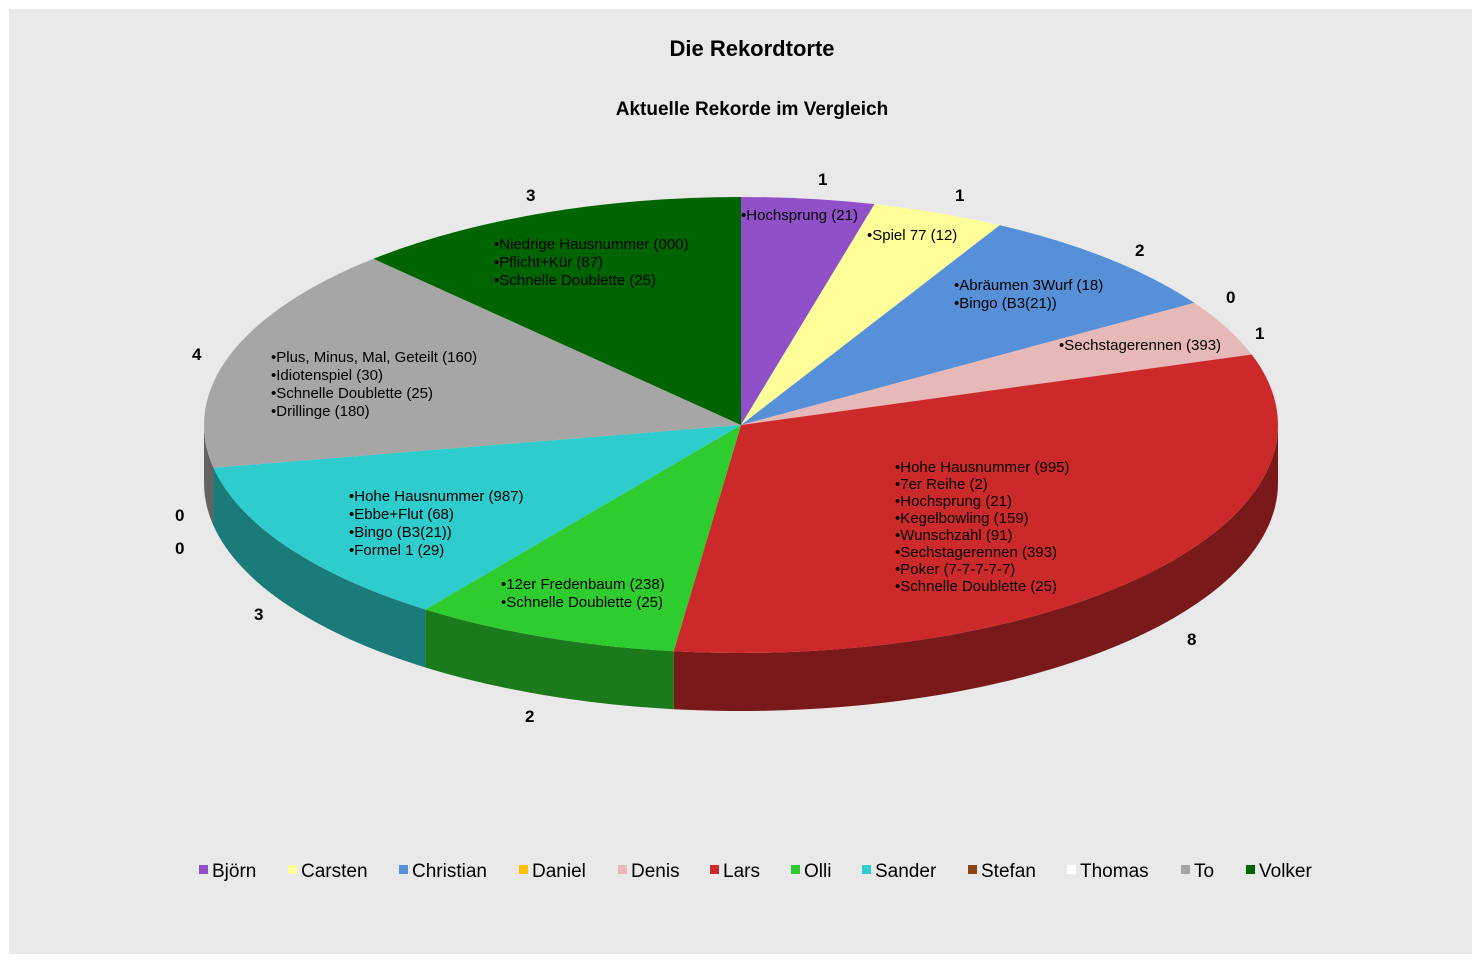 The height and width of the screenshot is (962, 1480). Describe the element at coordinates (258, 614) in the screenshot. I see `value-label-sander: 3` at that location.